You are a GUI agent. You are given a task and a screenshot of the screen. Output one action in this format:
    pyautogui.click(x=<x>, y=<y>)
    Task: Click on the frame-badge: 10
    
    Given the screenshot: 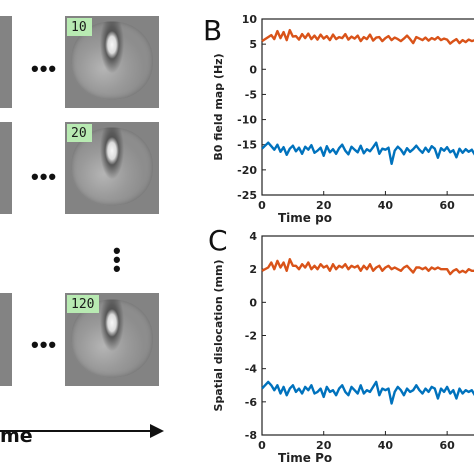 What is the action you would take?
    pyautogui.click(x=79, y=27)
    